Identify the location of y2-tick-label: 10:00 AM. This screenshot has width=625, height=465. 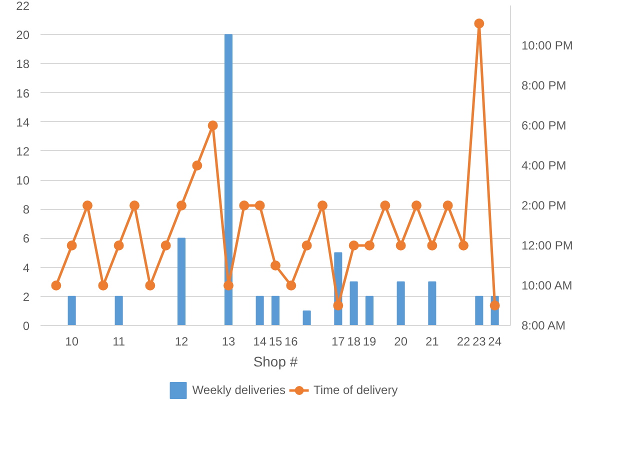
(547, 285).